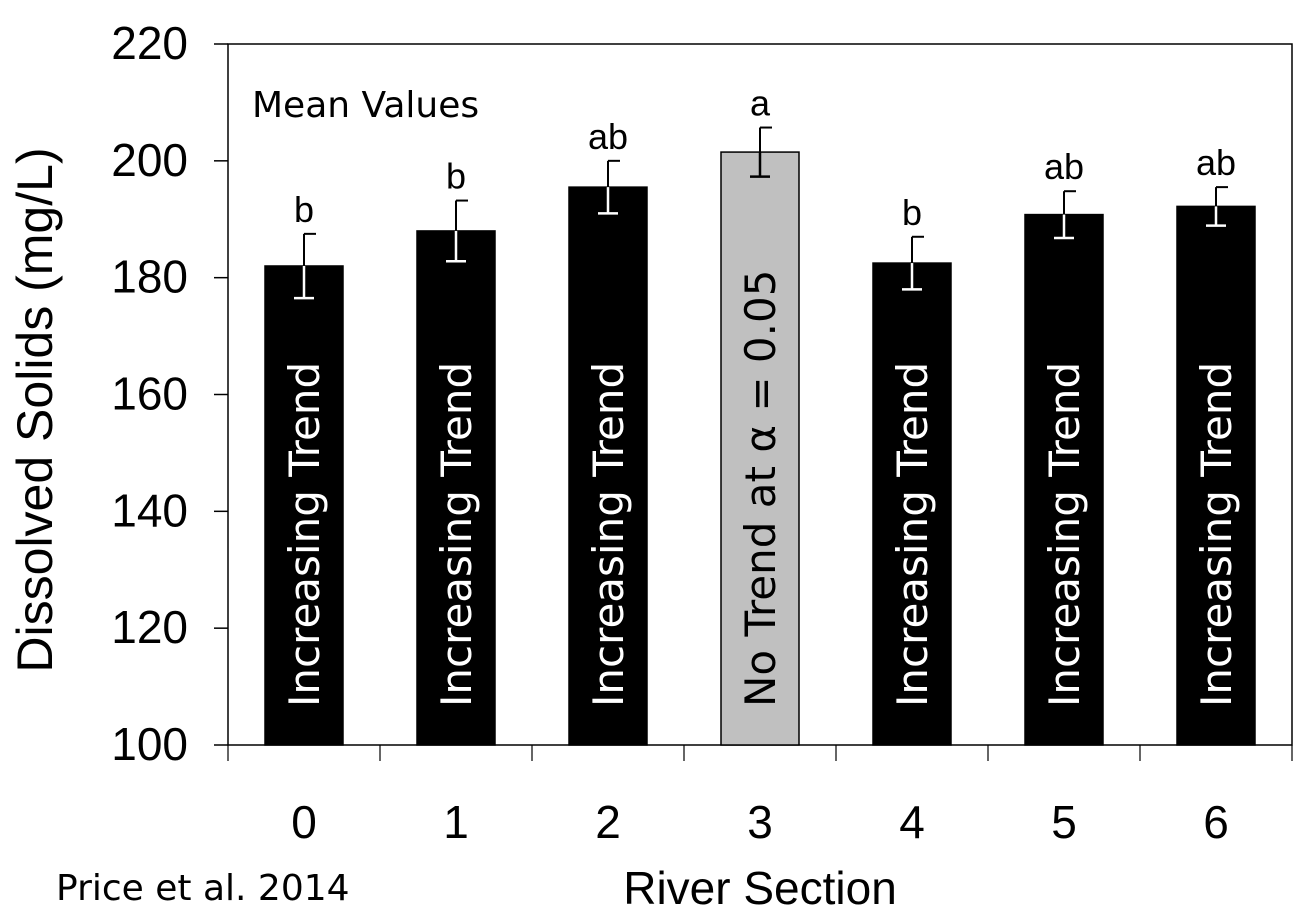 This screenshot has width=1297, height=915. I want to click on x-tick-label: 1, so click(456, 822).